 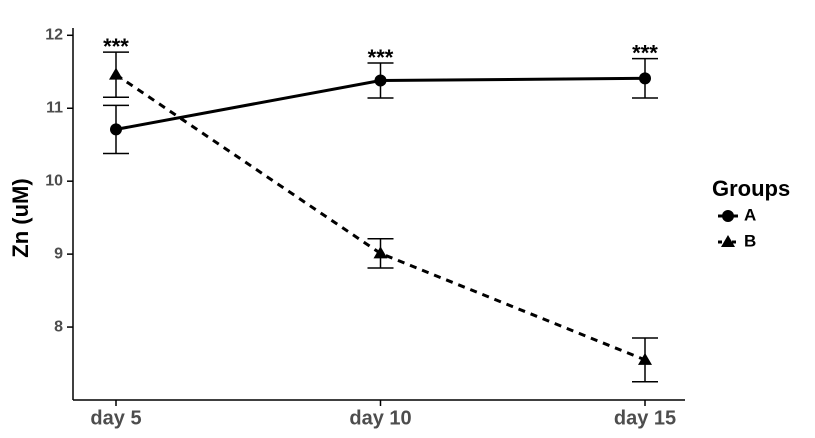 What do you see at coordinates (20, 217) in the screenshot?
I see `y-axis-label: Zn (uM)` at bounding box center [20, 217].